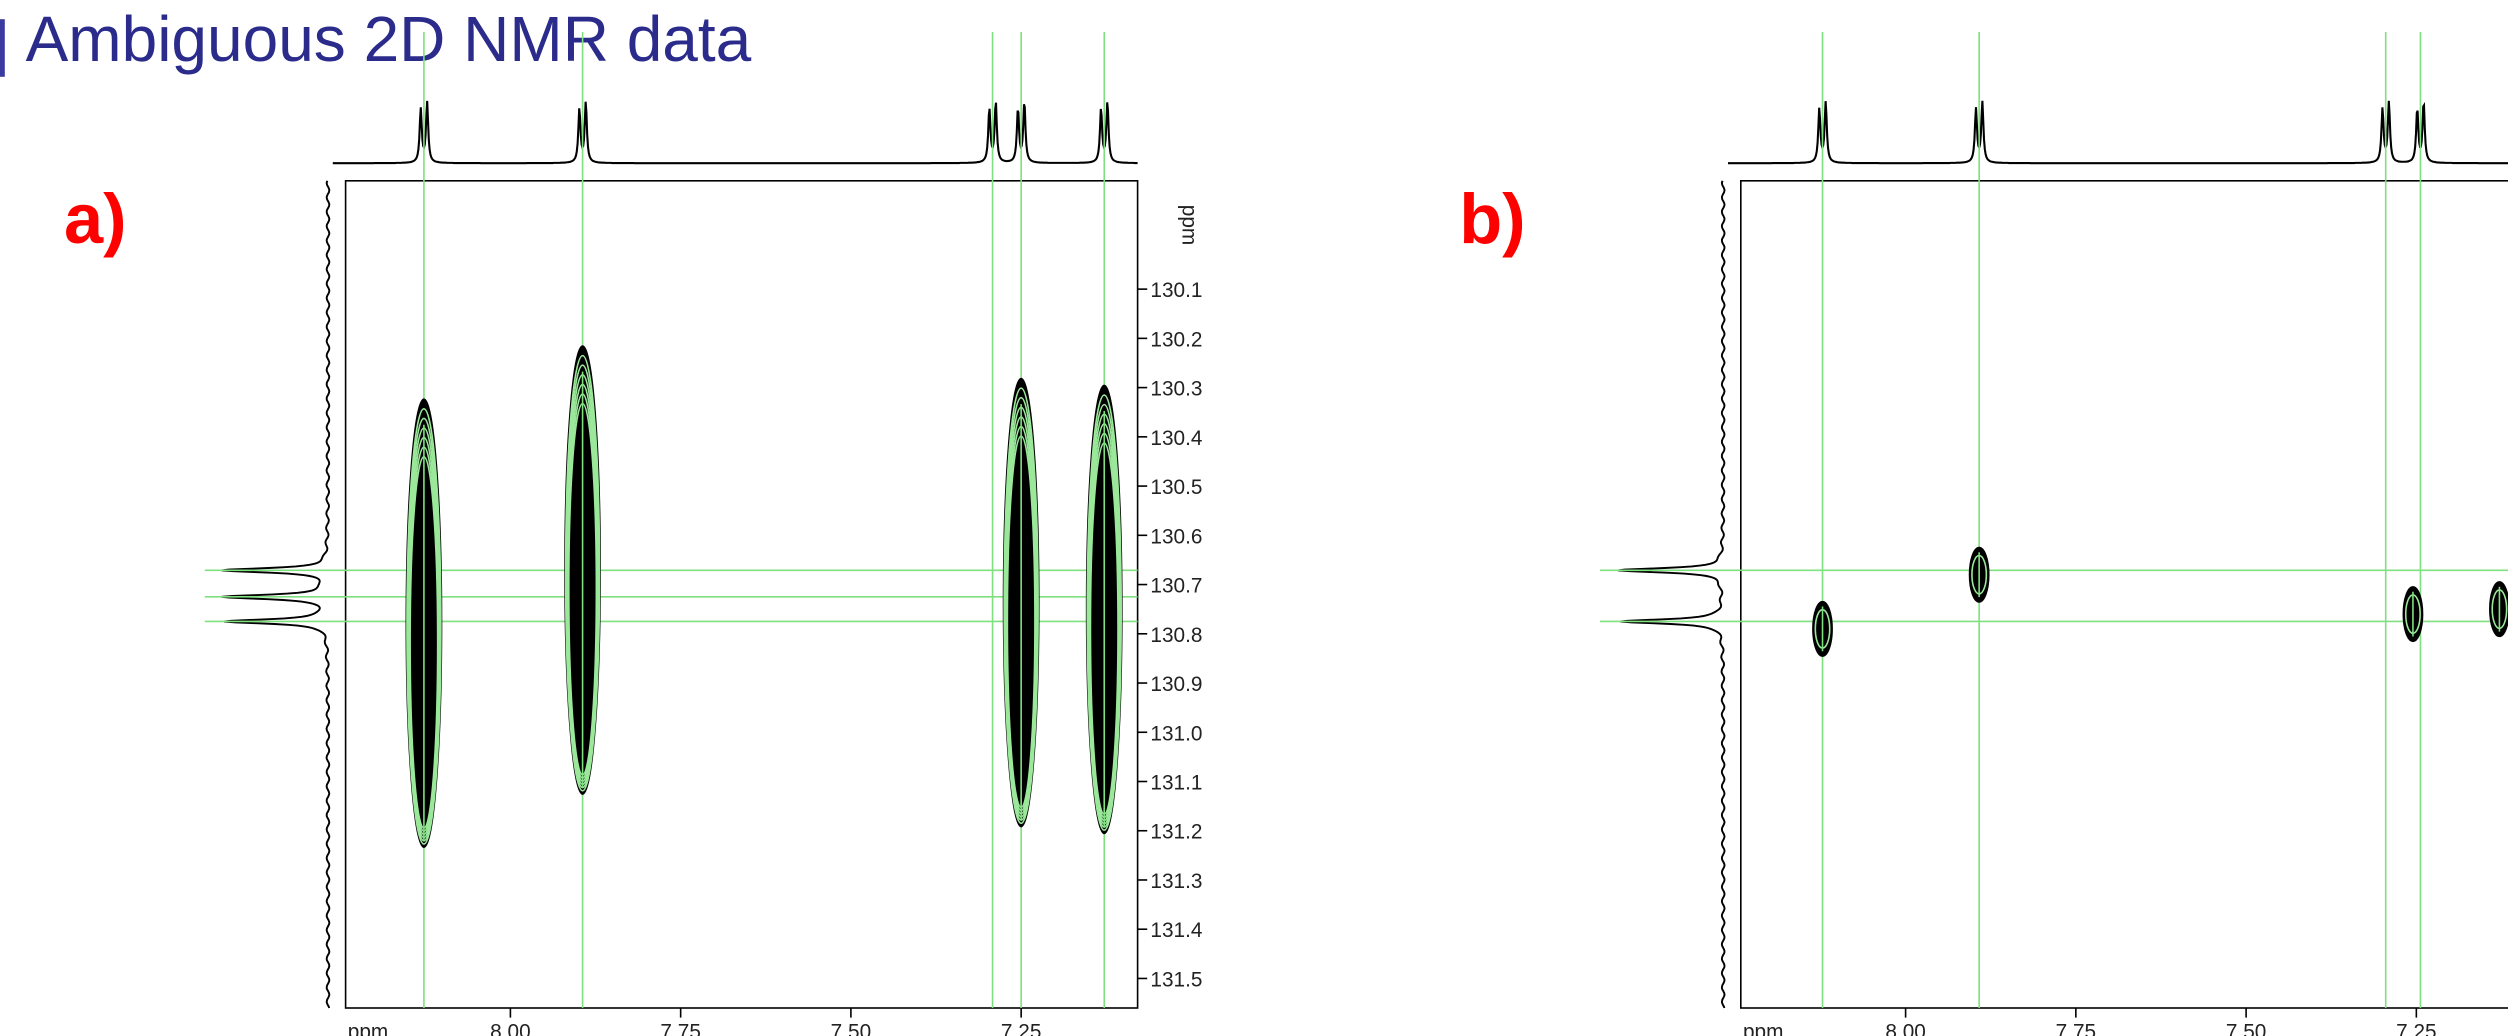 This screenshot has width=2508, height=1036. What do you see at coordinates (1176, 389) in the screenshot?
I see `y-tick-label: 130.3` at bounding box center [1176, 389].